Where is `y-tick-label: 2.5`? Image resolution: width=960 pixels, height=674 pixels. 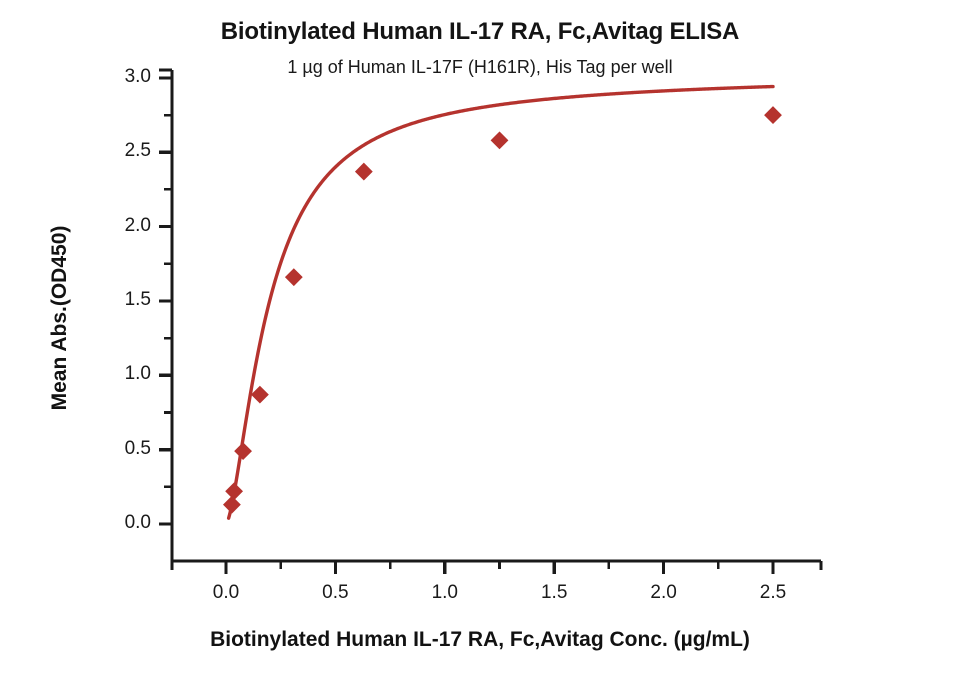
y-tick-label: 2.5 is located at coordinates (137, 151).